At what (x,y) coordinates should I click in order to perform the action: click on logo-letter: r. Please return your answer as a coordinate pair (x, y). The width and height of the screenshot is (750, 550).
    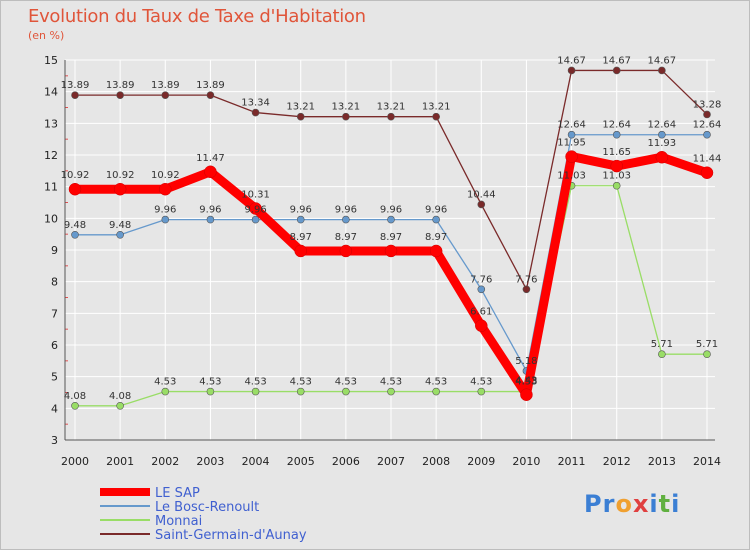
    Looking at the image, I should click on (609, 504).